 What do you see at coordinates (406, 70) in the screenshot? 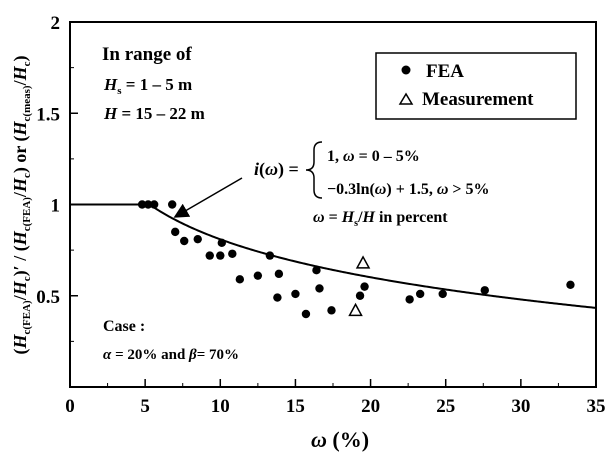
I see `legend-fea-marker` at bounding box center [406, 70].